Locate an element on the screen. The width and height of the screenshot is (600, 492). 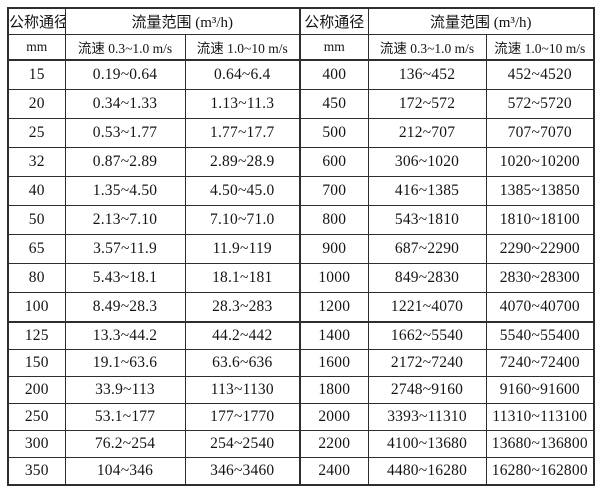
cell-diameter-right: 800 is located at coordinates (334, 220).